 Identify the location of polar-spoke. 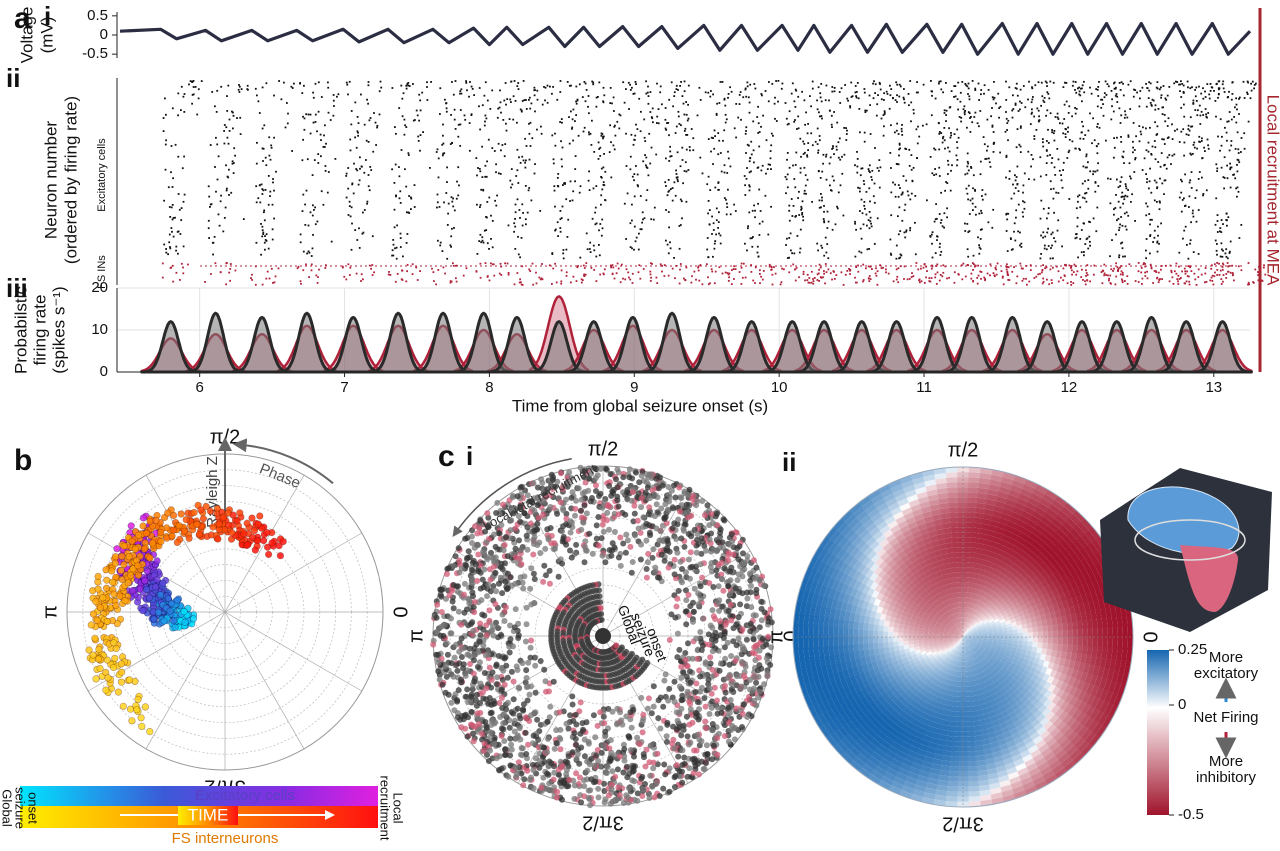
(264, 680).